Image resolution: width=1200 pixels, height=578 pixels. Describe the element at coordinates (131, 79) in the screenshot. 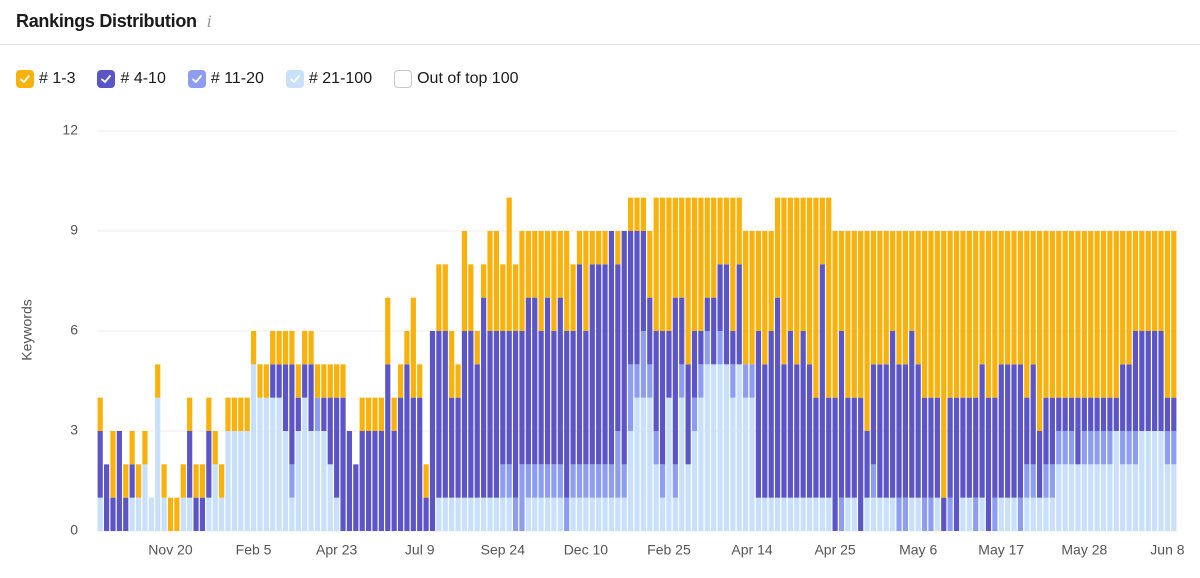

I see `legend-item: # 4-10` at that location.